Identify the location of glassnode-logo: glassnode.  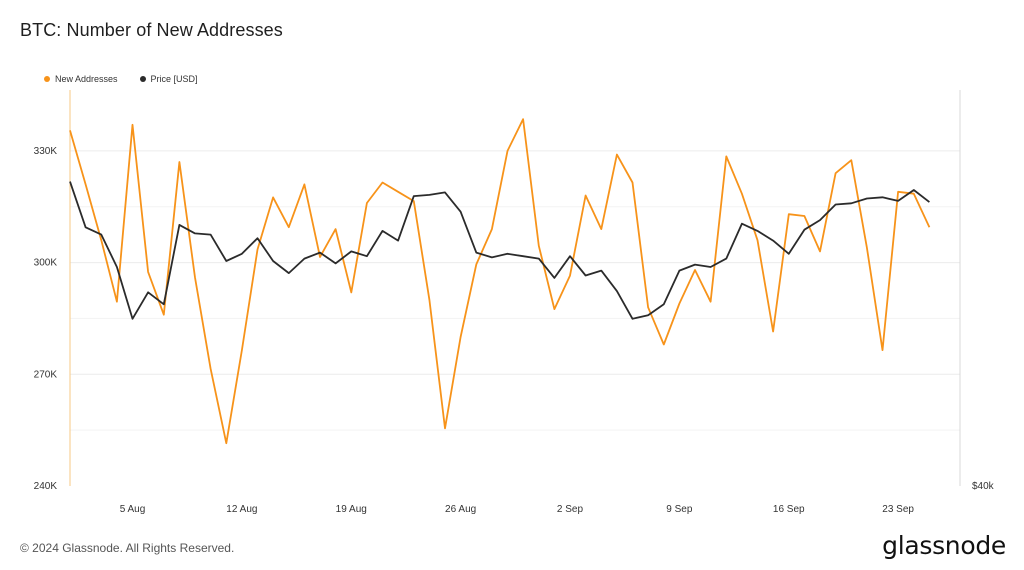
(944, 545).